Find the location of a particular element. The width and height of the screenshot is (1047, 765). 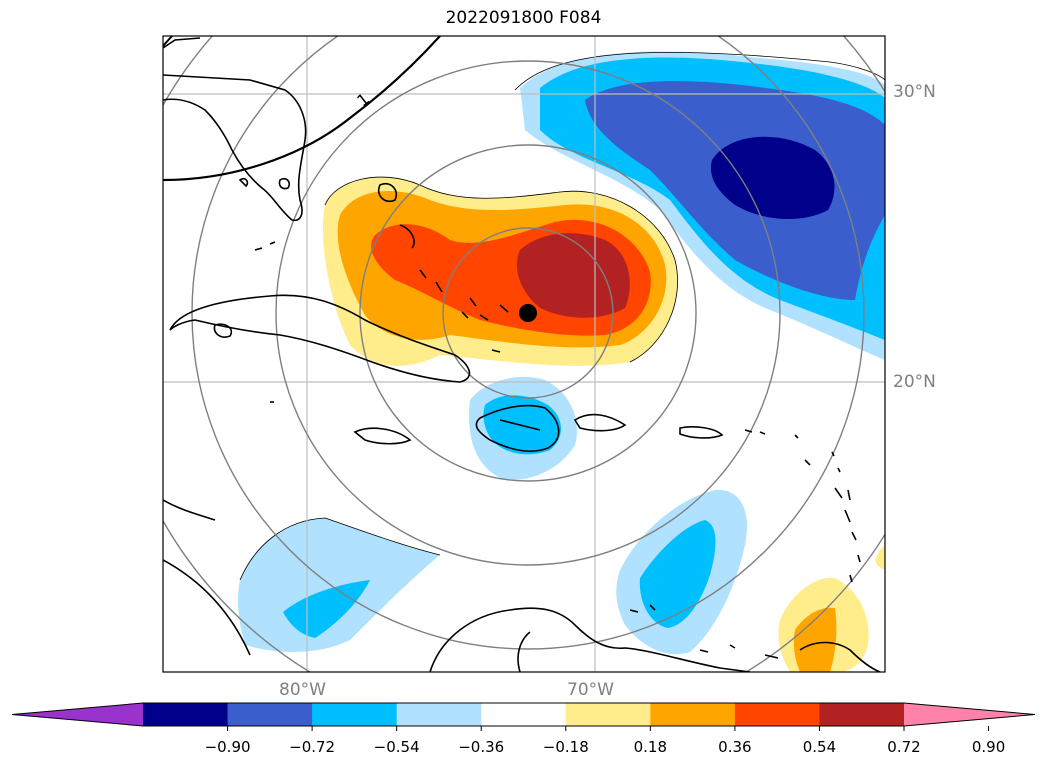

colorbar-tick-label: −0.18 is located at coordinates (565, 747).